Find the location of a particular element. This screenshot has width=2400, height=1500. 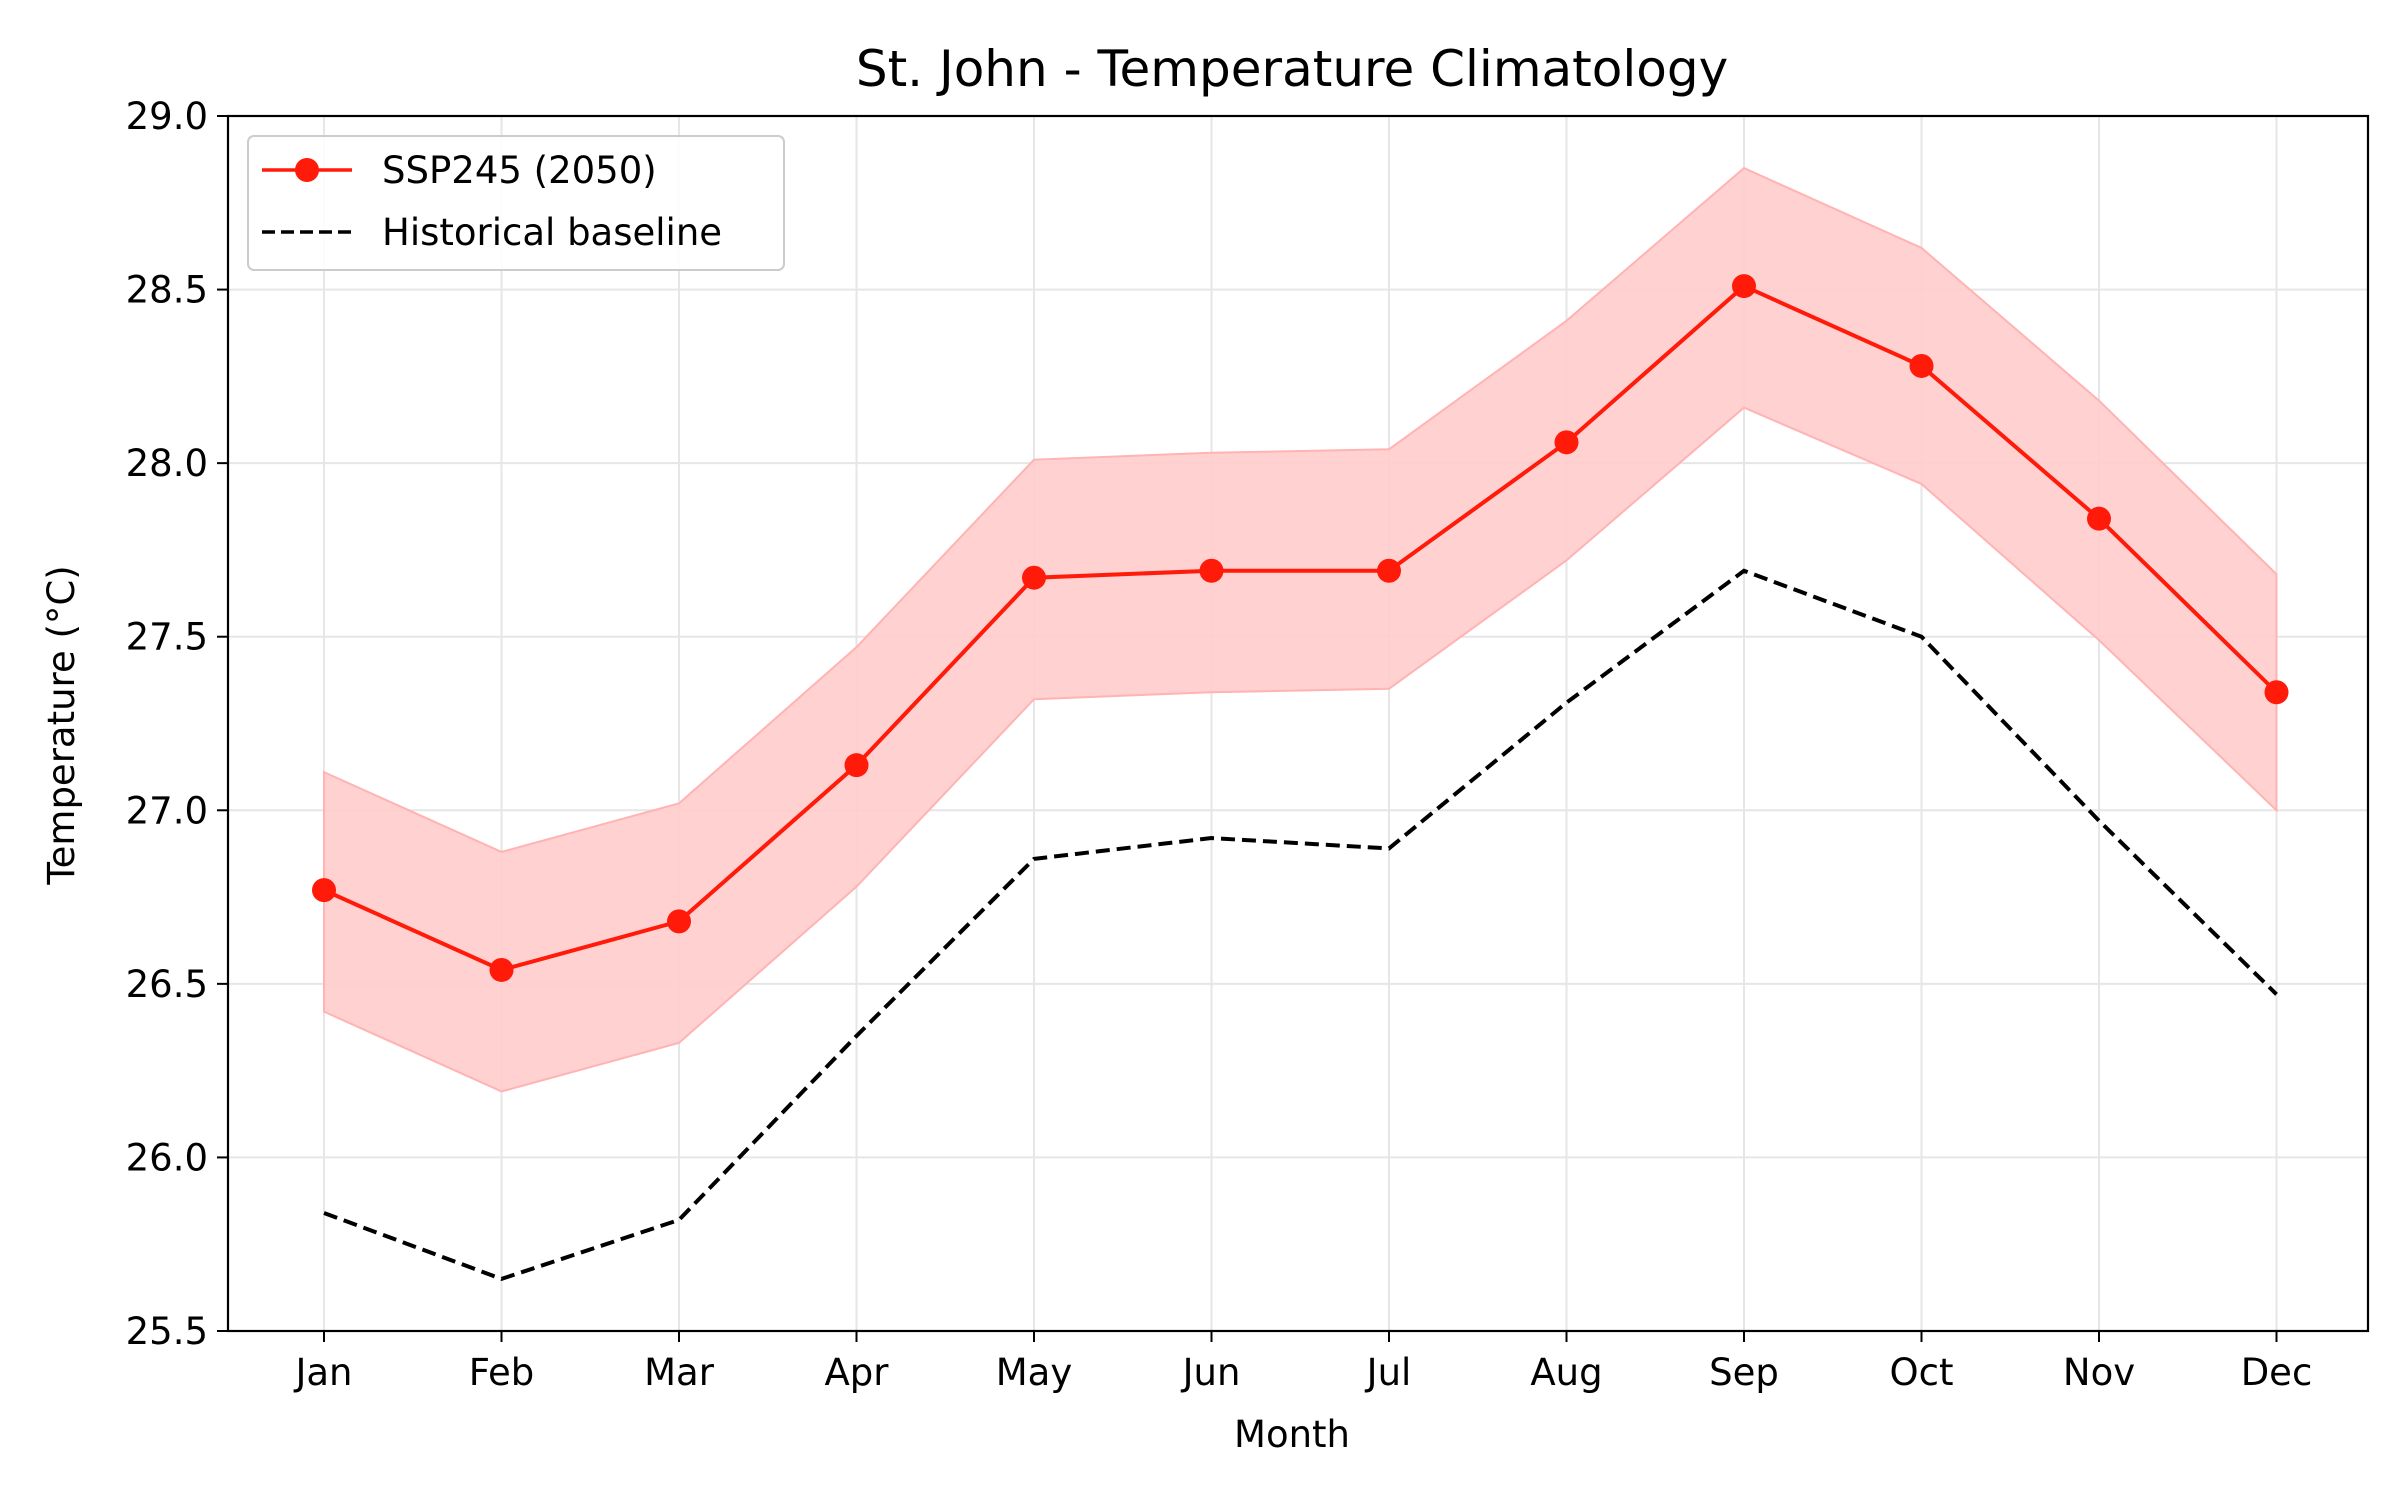

legend-box is located at coordinates (516, 203).